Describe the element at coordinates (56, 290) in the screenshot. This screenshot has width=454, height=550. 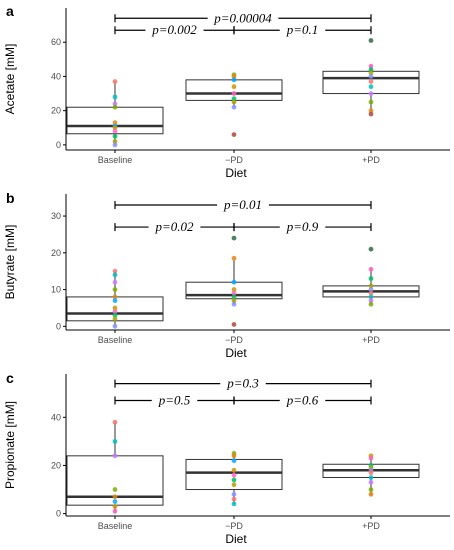
I see `y-tick-label: 10` at that location.